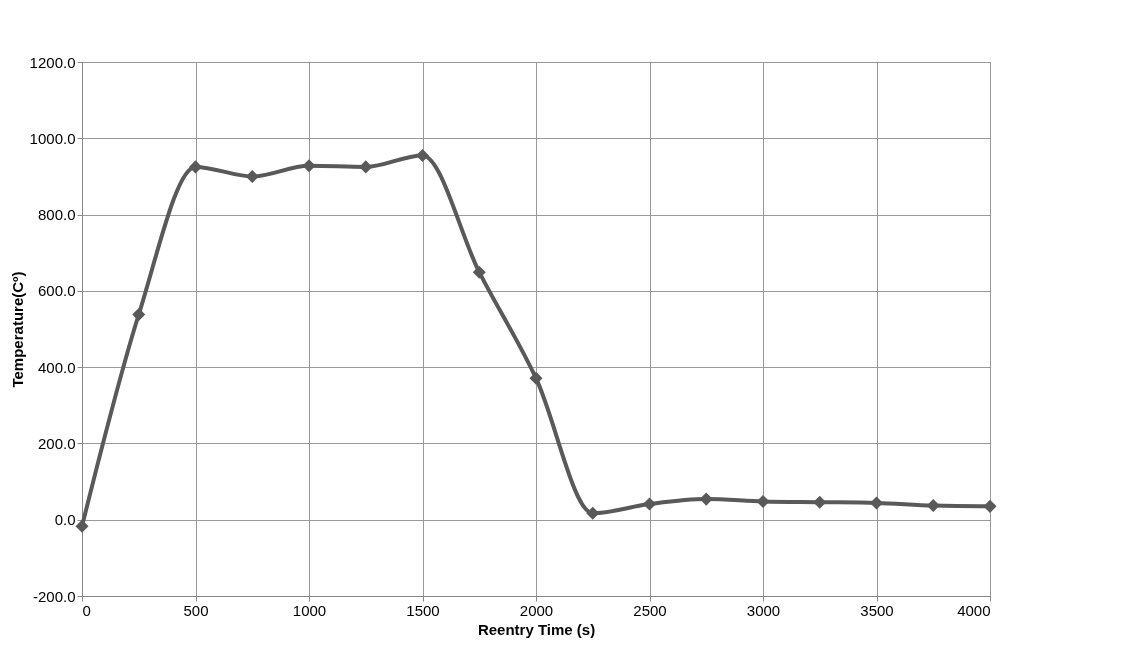 The image size is (1133, 660). Describe the element at coordinates (86, 610) in the screenshot. I see `x-tick-label: 0` at that location.